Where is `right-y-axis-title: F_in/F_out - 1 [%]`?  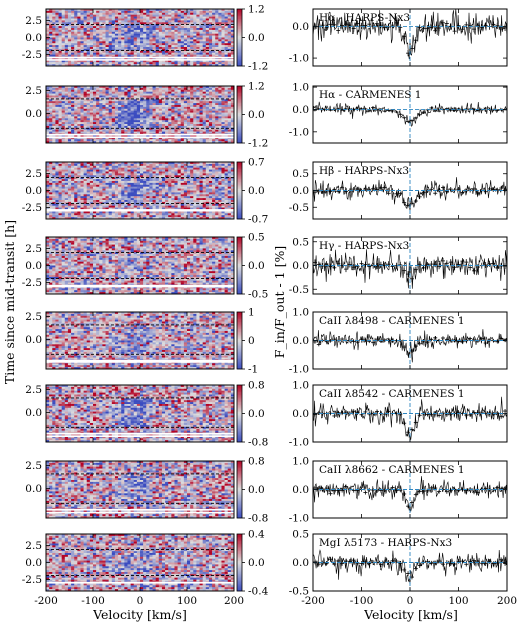
right-y-axis-title: F_in/F_out - 1 [%] is located at coordinates (279, 302).